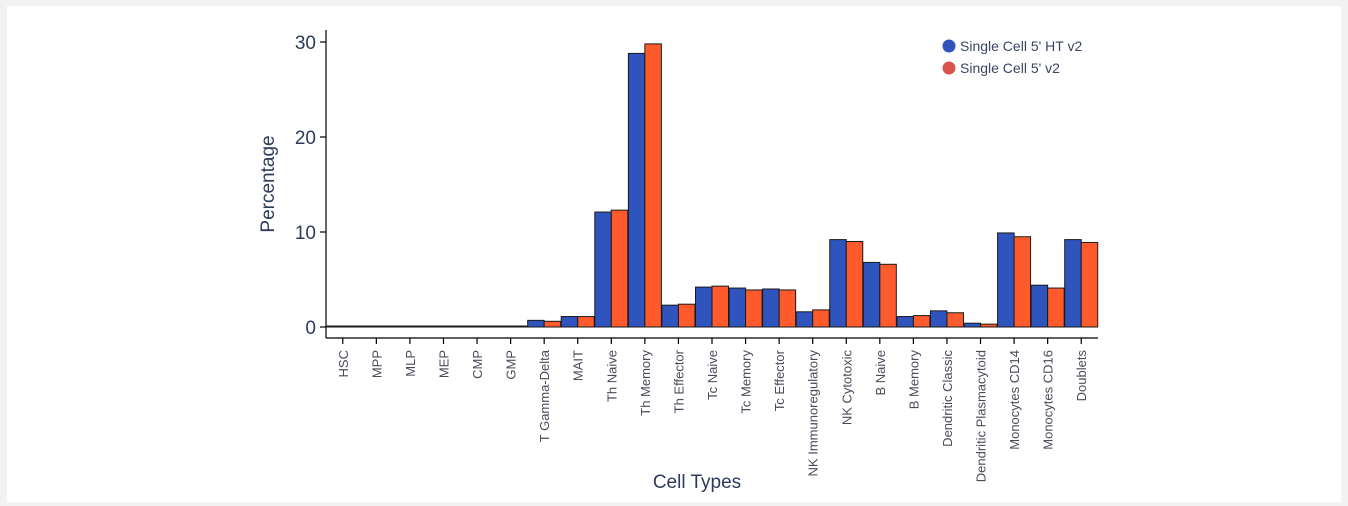  I want to click on x-tick-label: NK Cytotoxic, so click(846, 388).